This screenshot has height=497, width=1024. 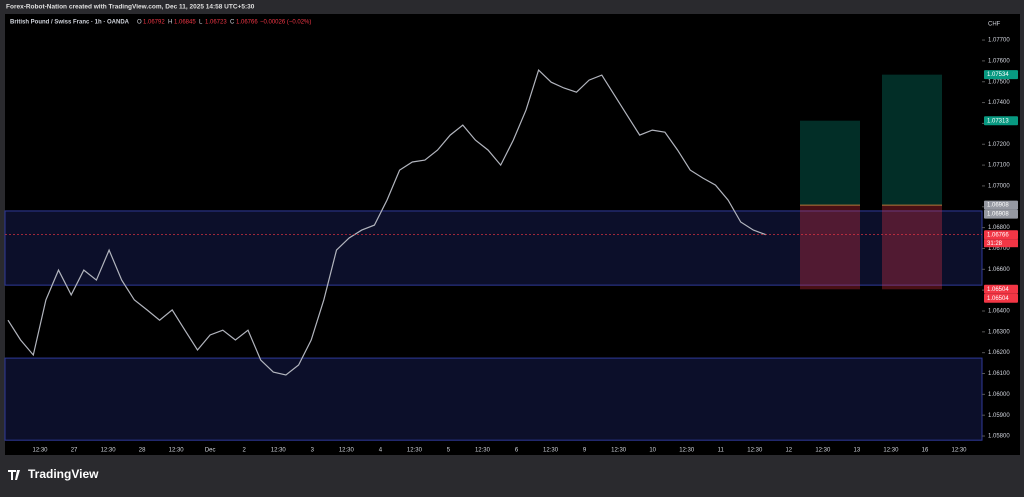 What do you see at coordinates (139, 23) in the screenshot?
I see `o-label: O` at bounding box center [139, 23].